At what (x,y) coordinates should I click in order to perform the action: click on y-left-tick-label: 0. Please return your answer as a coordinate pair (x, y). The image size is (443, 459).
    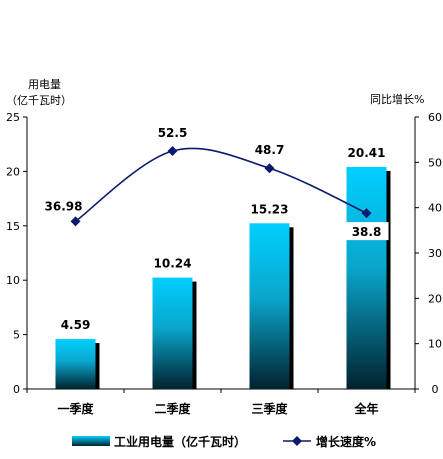
    Looking at the image, I should click on (16, 389).